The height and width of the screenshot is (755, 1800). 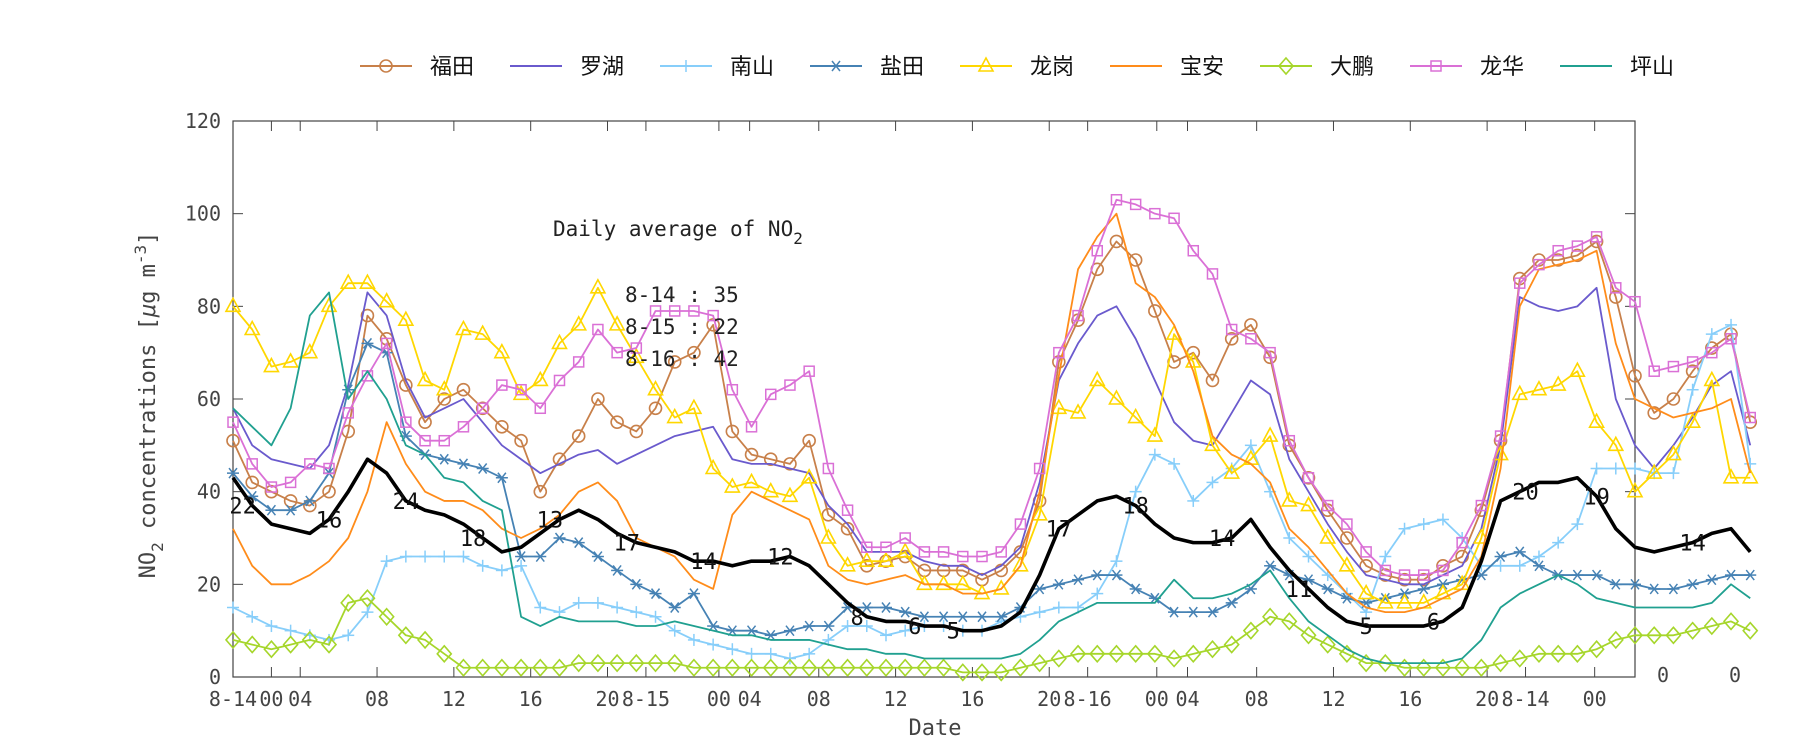 What do you see at coordinates (626, 544) in the screenshot?
I see `average-label: 17` at bounding box center [626, 544].